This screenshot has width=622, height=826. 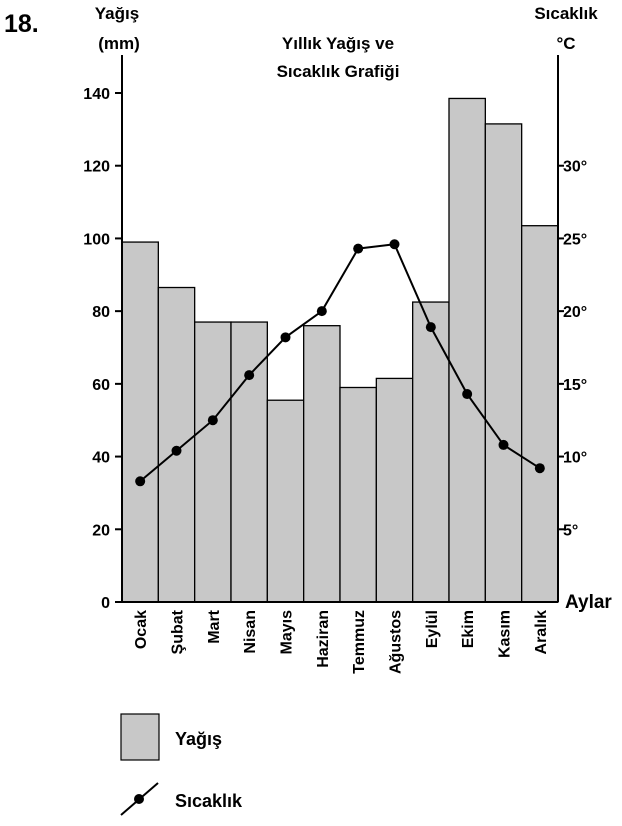 What do you see at coordinates (505, 634) in the screenshot?
I see `month-label: Kasım` at bounding box center [505, 634].